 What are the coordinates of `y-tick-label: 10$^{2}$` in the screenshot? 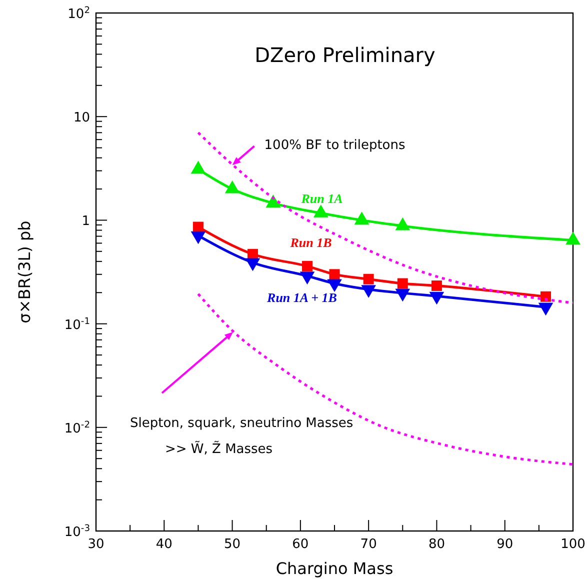 It's located at (79, 14).